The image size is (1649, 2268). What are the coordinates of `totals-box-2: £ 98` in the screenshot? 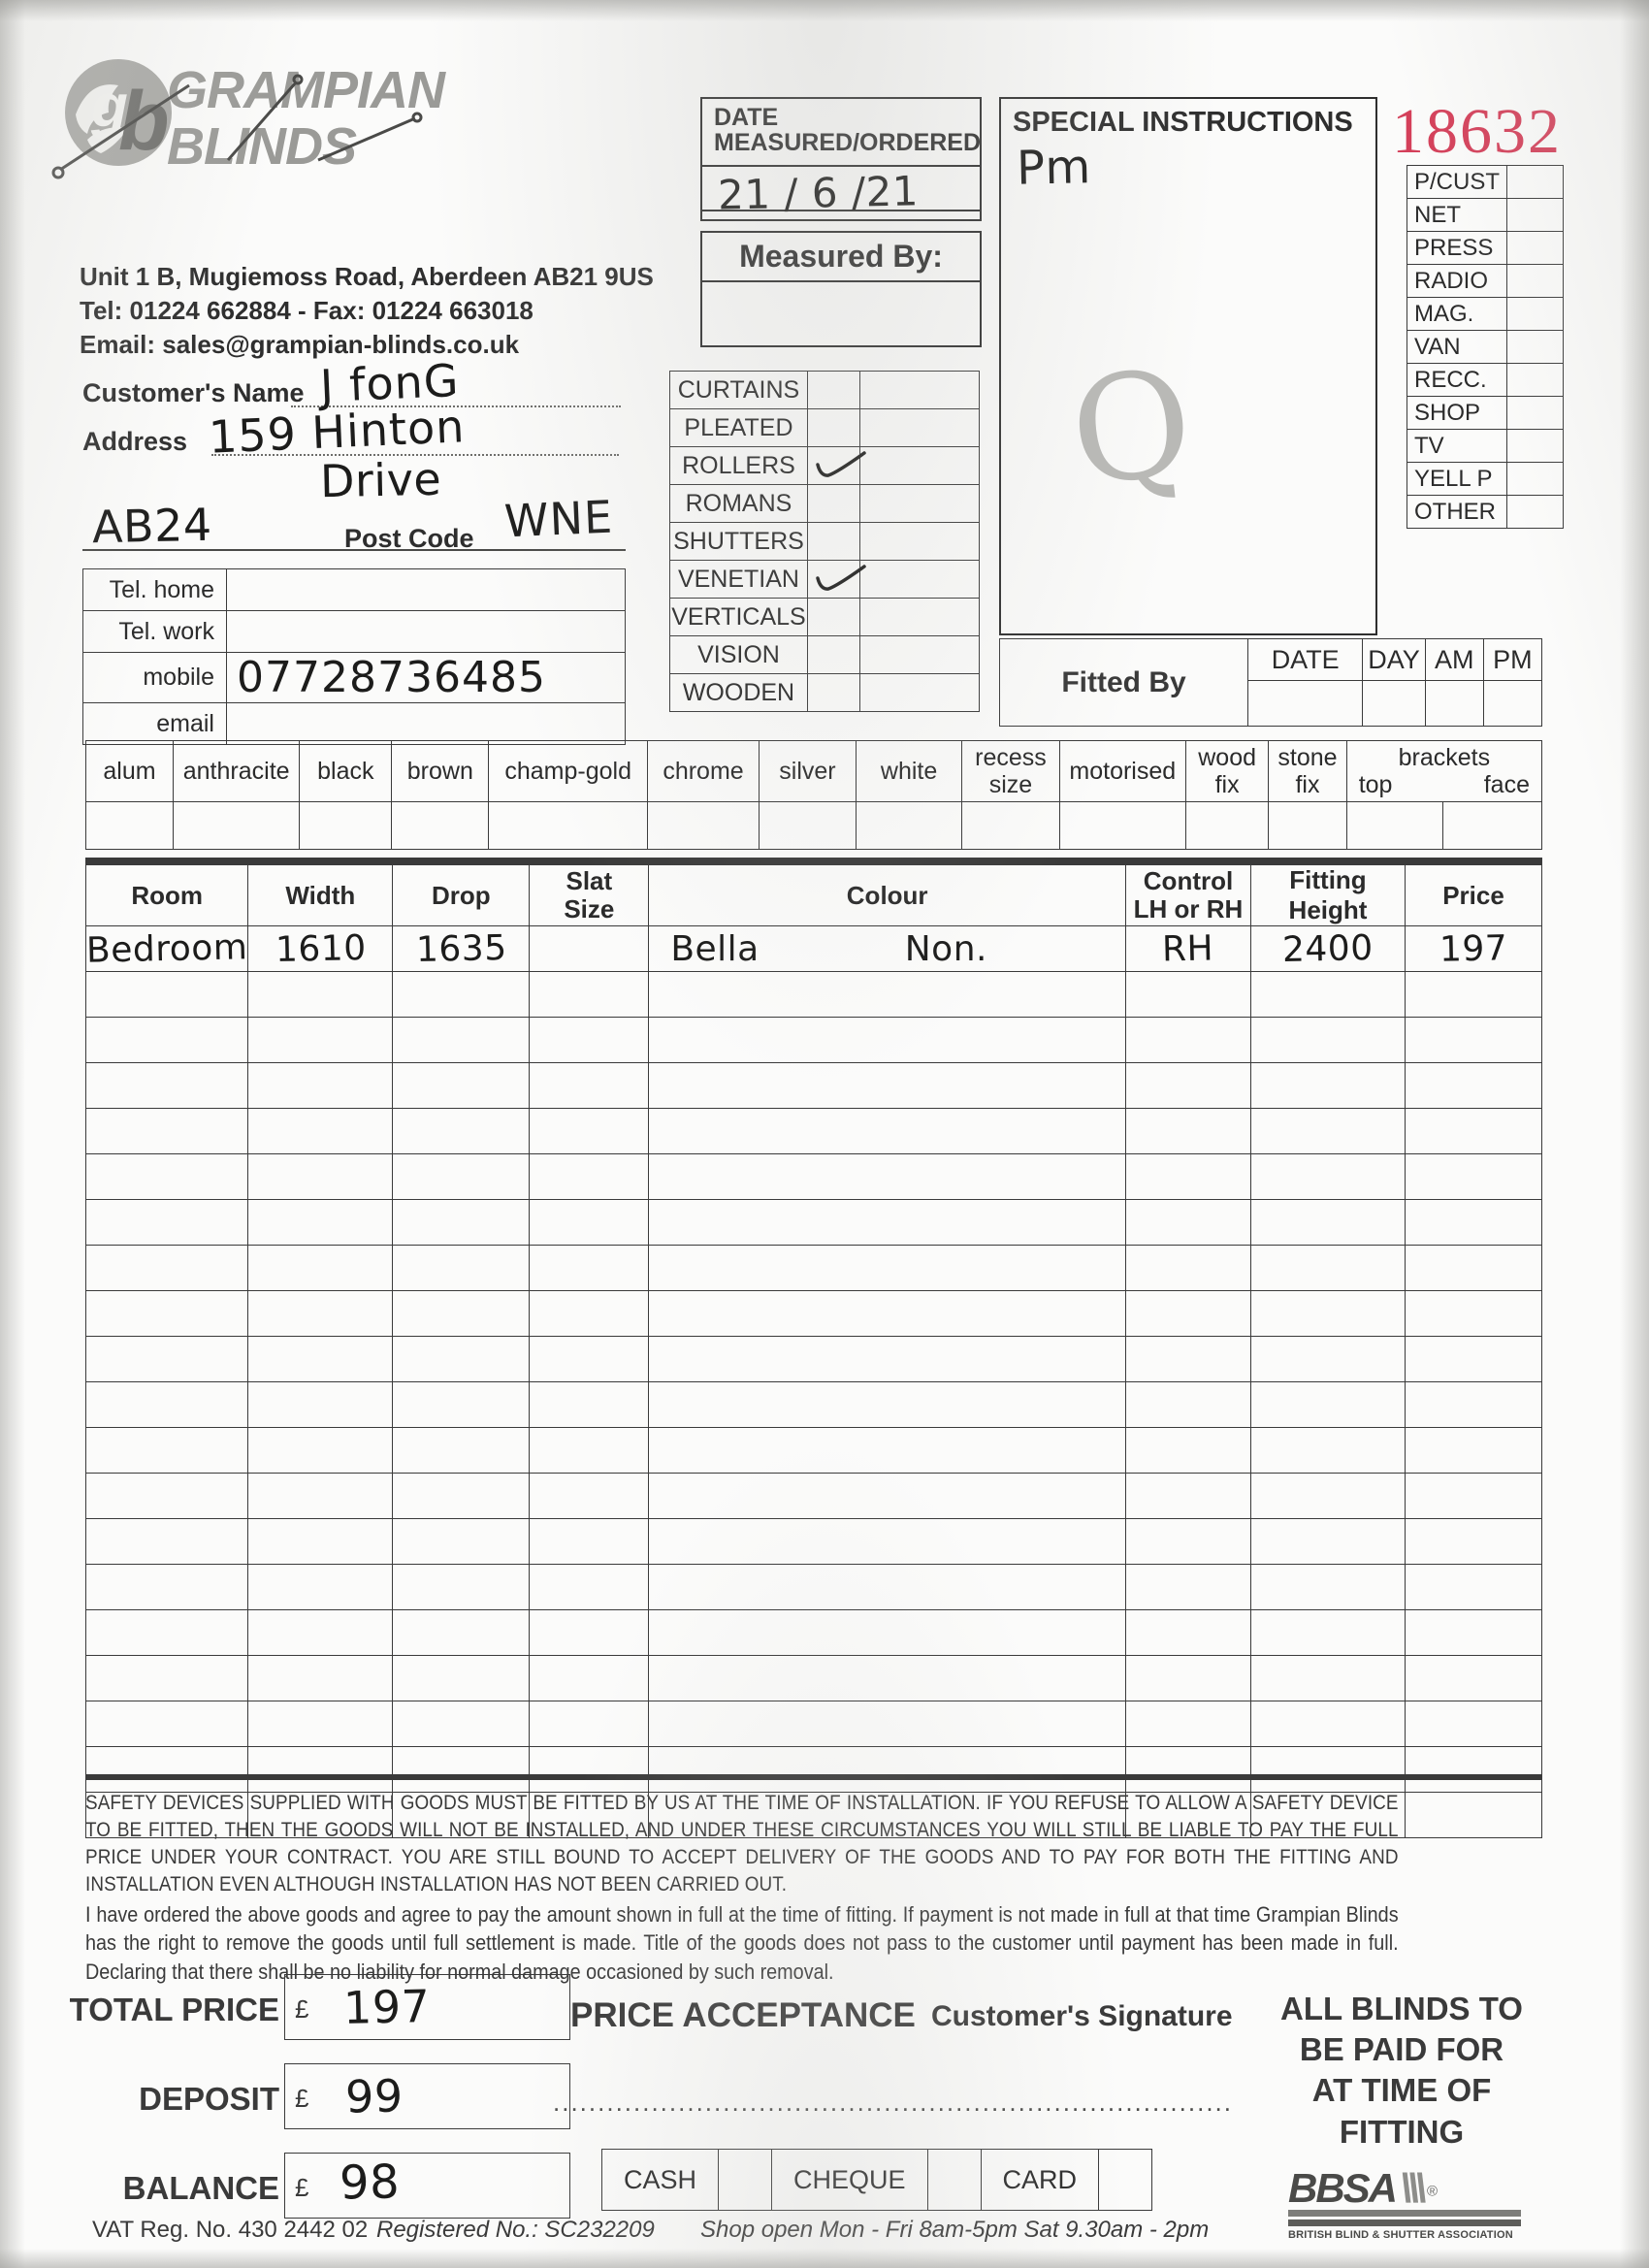 It's located at (427, 2186).